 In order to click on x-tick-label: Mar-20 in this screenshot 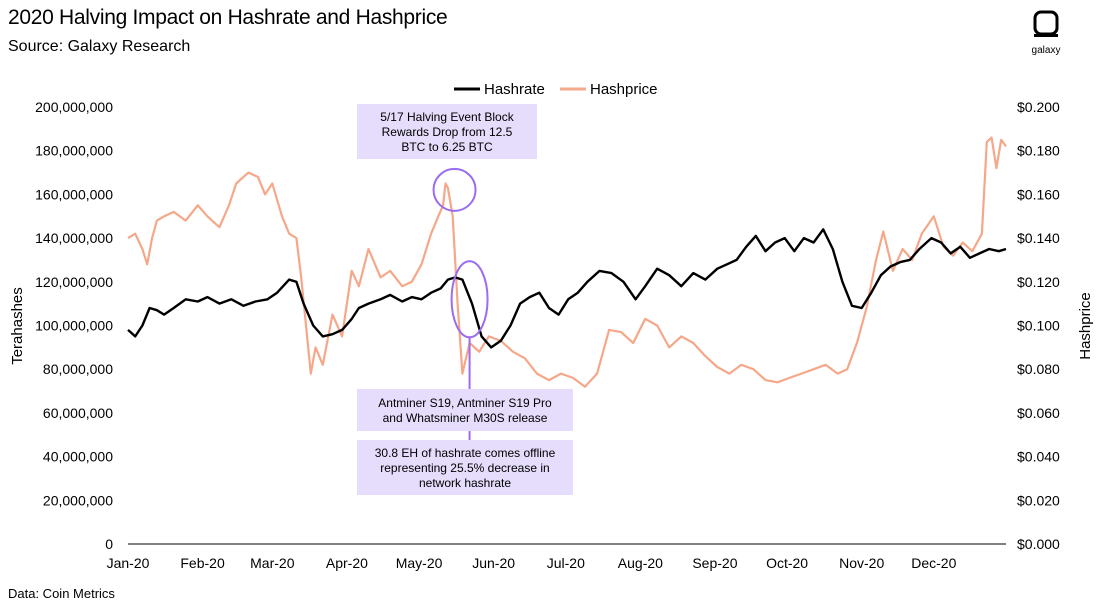, I will do `click(272, 563)`.